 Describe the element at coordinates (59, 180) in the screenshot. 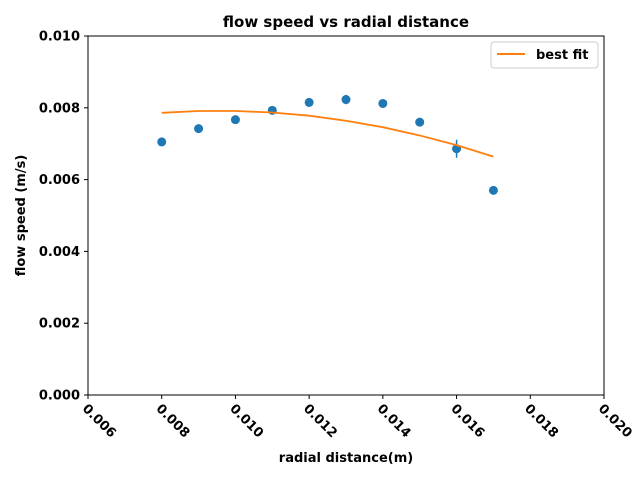

I see `y-tick-label: 0.006` at that location.